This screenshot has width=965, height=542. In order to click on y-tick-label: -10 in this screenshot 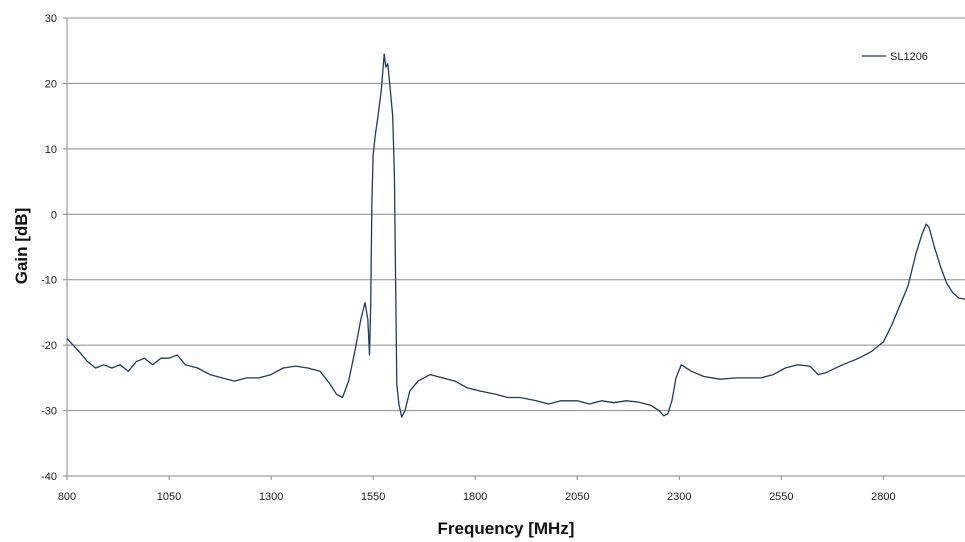, I will do `click(49, 281)`.